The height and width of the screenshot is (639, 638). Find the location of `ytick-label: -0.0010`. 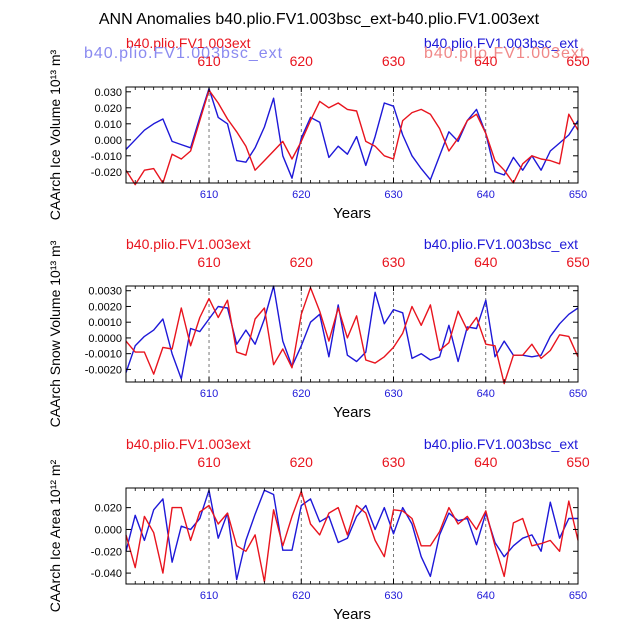

ytick-label: -0.0010 is located at coordinates (103, 355).